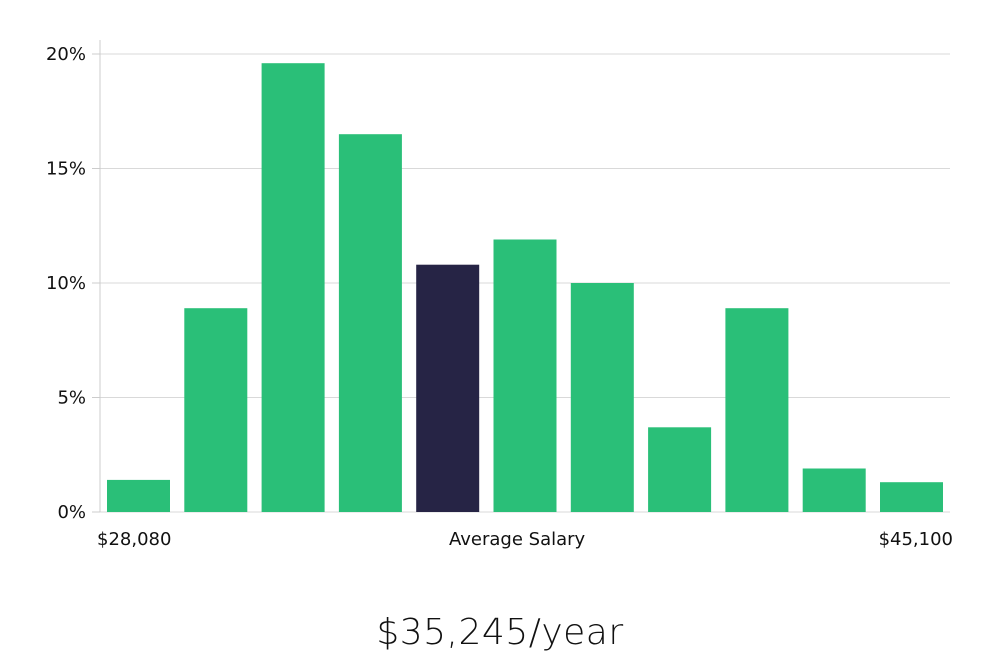  Describe the element at coordinates (915, 539) in the screenshot. I see `x-max-label: $45,100` at that location.